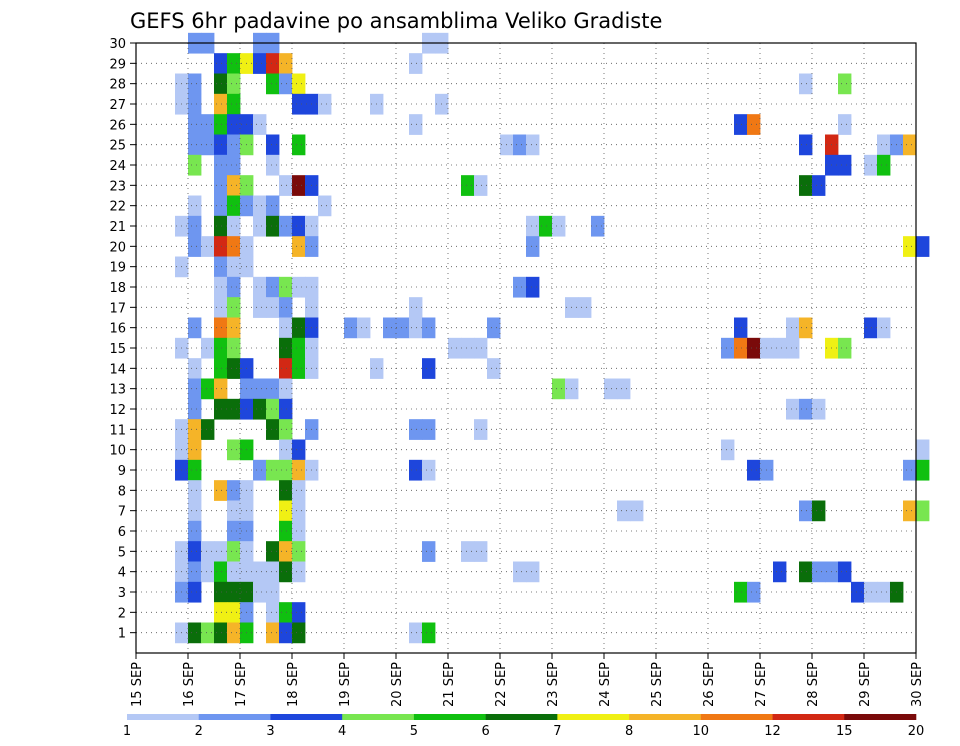 The width and height of the screenshot is (960, 746). I want to click on y-tick-label: 29, so click(117, 64).